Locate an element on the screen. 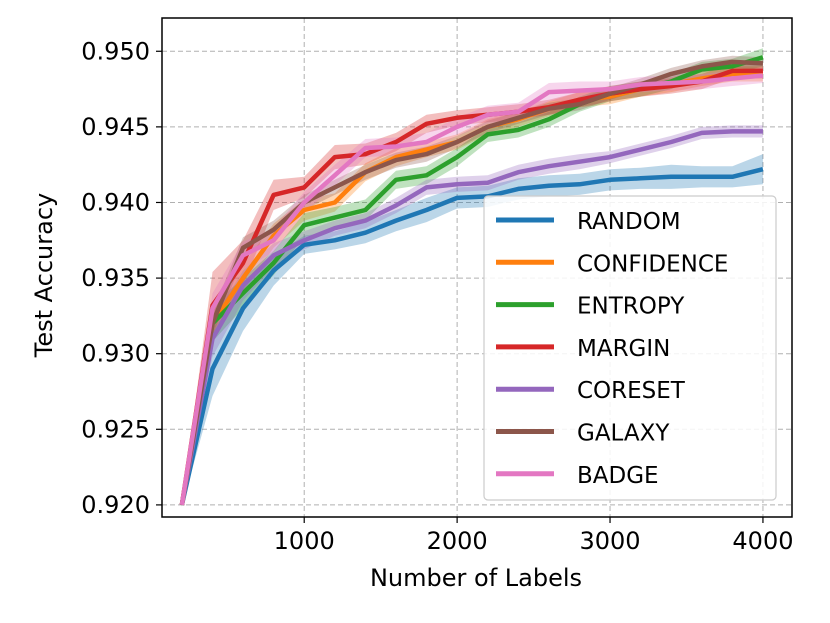  legend-label-badge: BADGE is located at coordinates (618, 476).